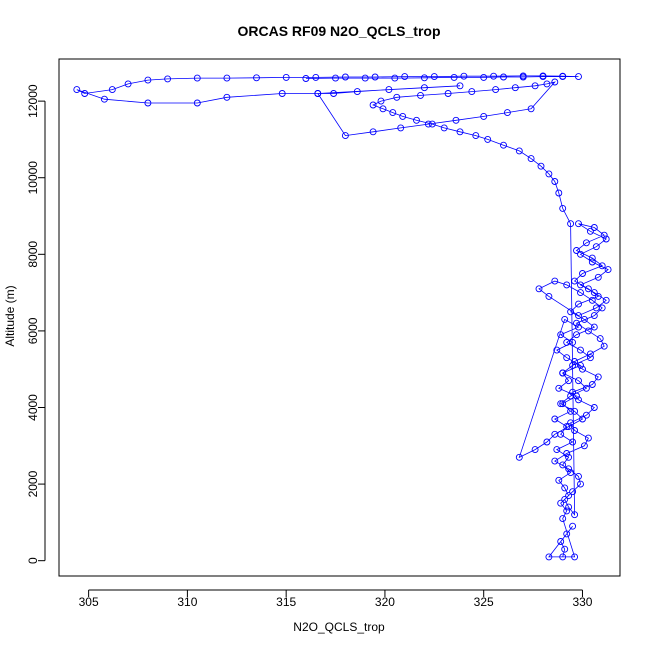 Image resolution: width=650 pixels, height=650 pixels. Describe the element at coordinates (339, 627) in the screenshot. I see `x-axis-title: N2O_QCLS_trop` at that location.